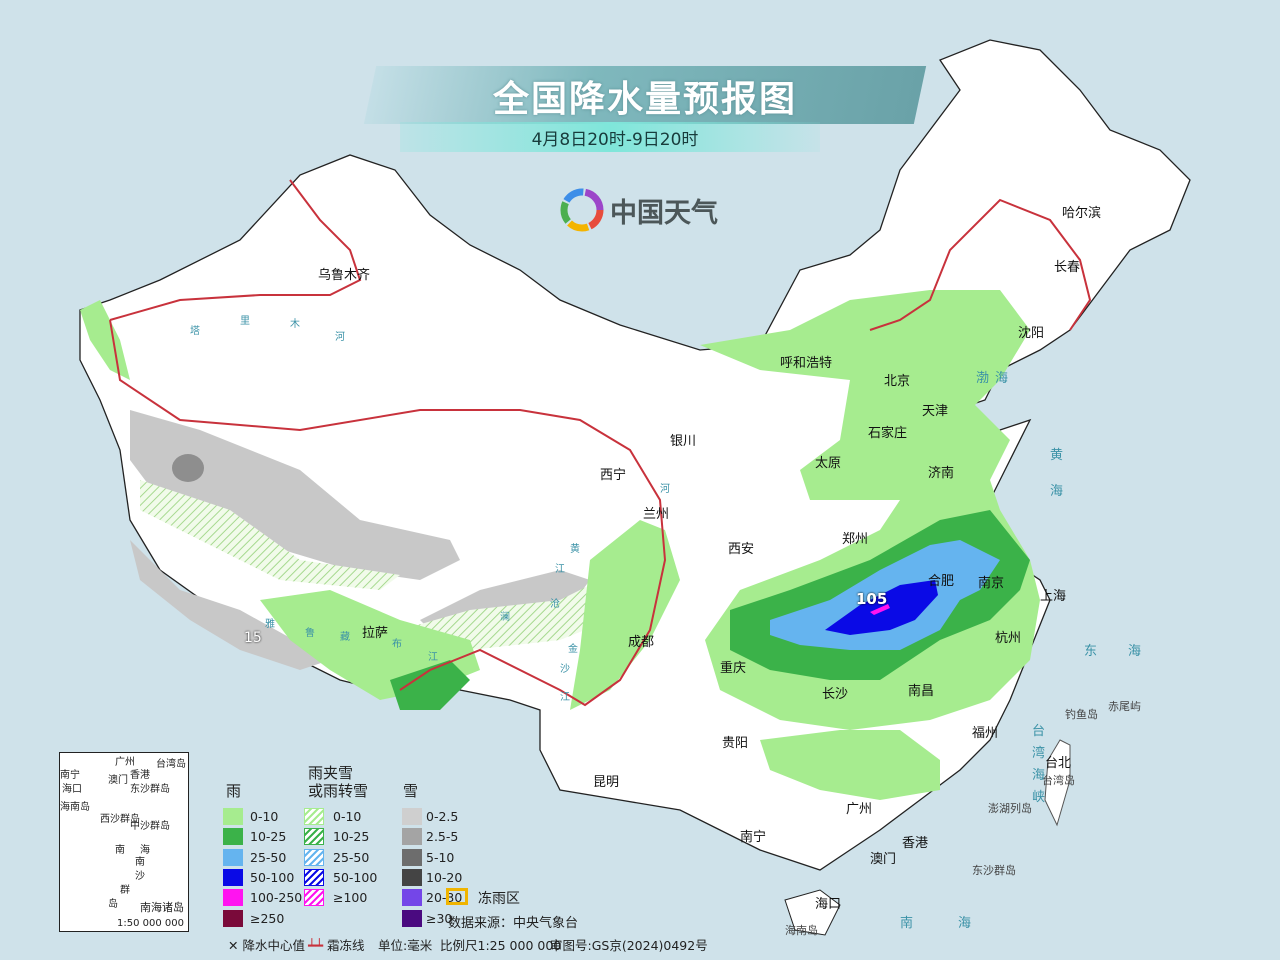  What do you see at coordinates (735, 743) in the screenshot?
I see `city-label: 贵阳` at bounding box center [735, 743].